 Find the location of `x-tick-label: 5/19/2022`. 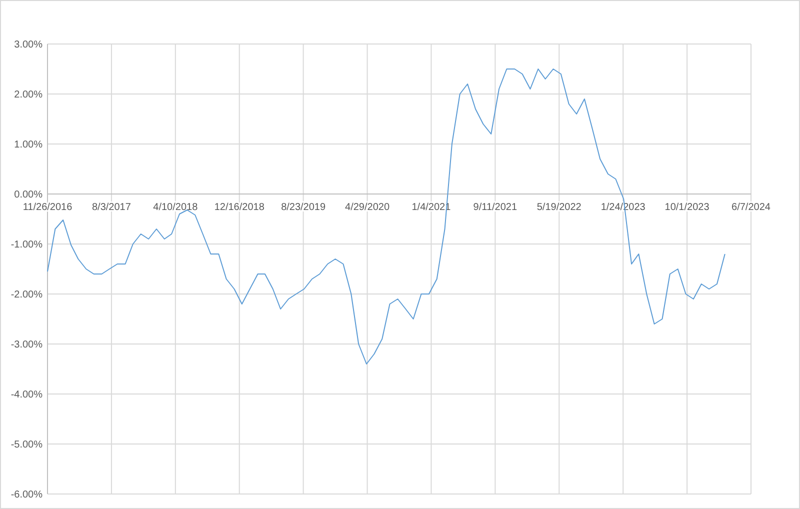

x-tick-label: 5/19/2022 is located at coordinates (559, 207).